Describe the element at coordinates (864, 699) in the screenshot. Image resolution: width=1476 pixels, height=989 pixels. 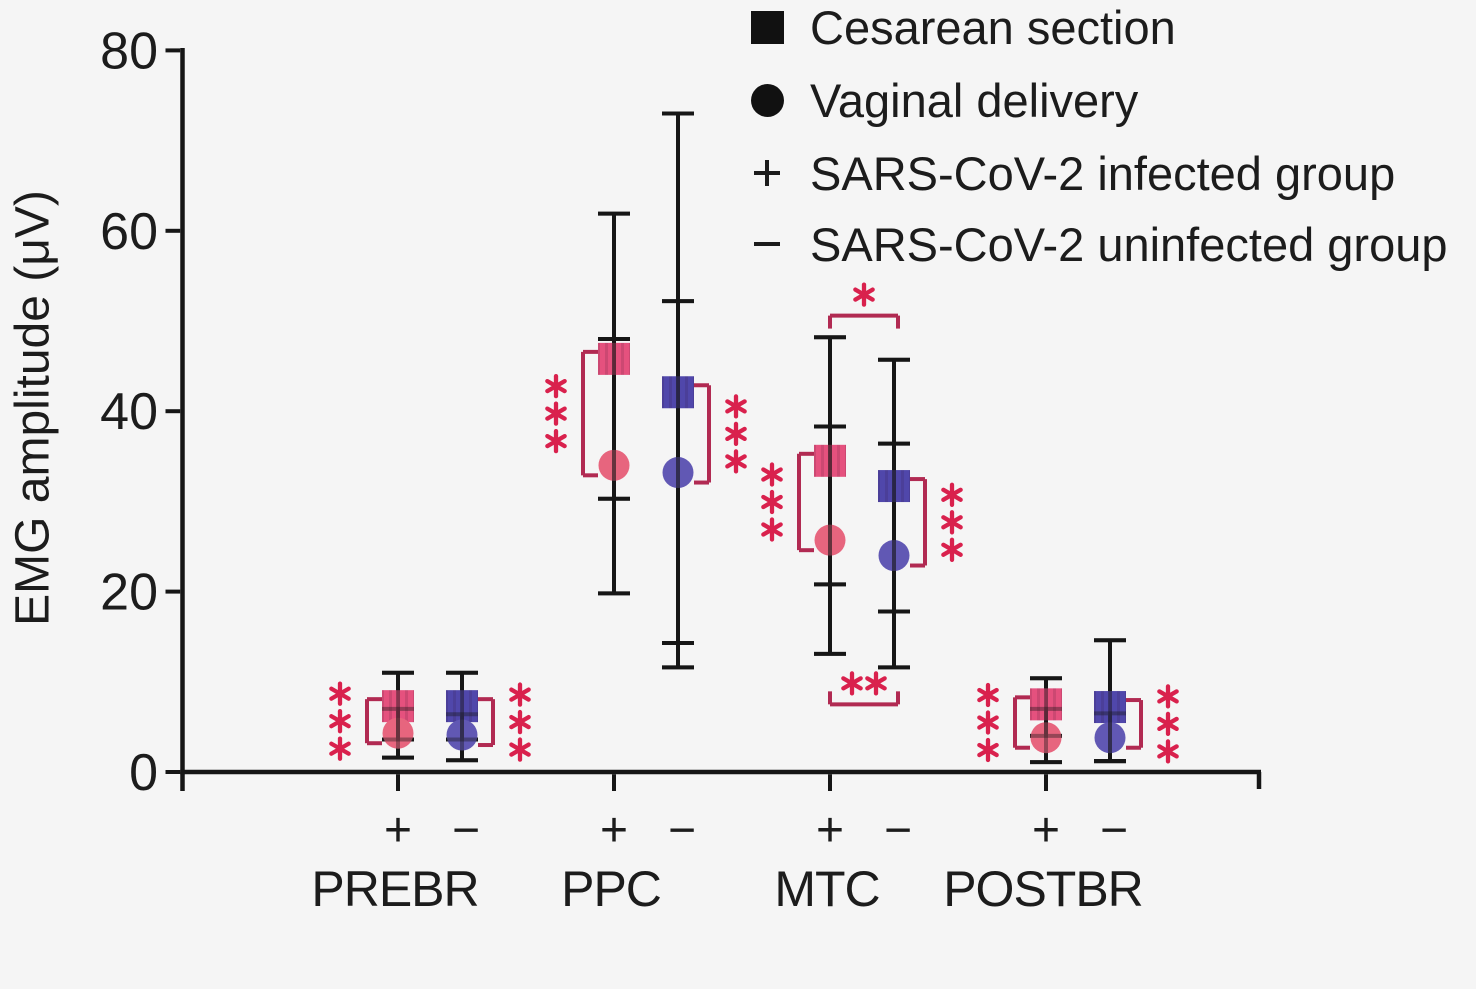
I see `span-bracket-MTC-below` at that location.